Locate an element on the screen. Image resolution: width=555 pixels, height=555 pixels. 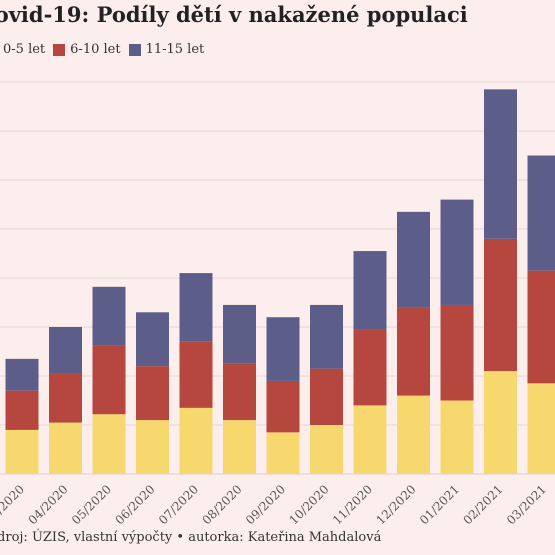
bar-06/2020-6-10 let is located at coordinates (152, 393).